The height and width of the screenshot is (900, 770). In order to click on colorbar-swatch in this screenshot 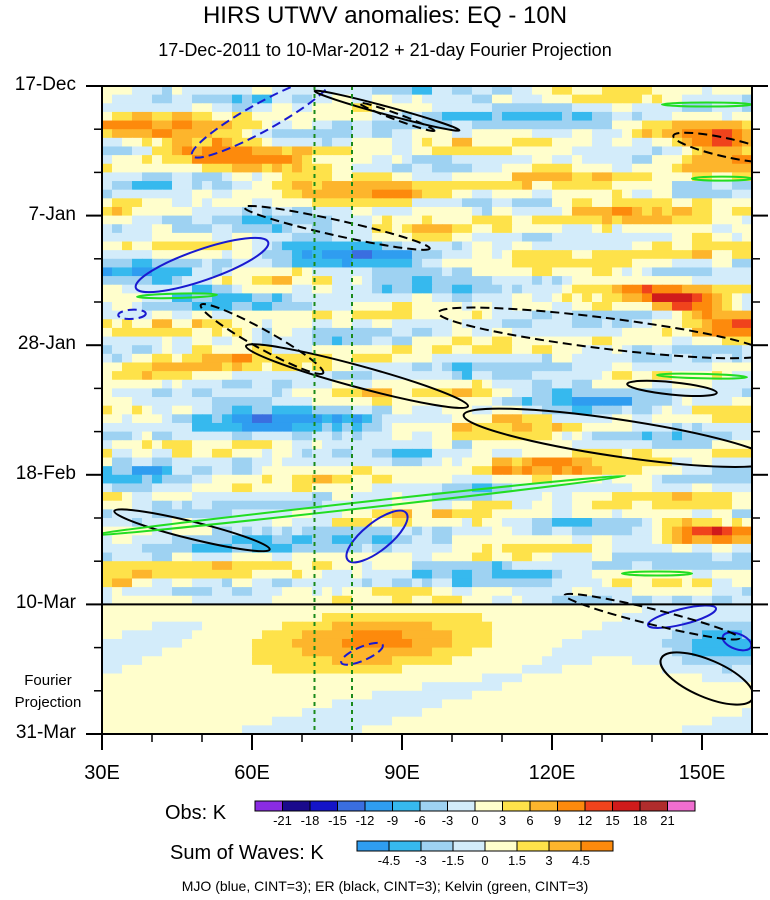, I will do `click(323, 806)`.